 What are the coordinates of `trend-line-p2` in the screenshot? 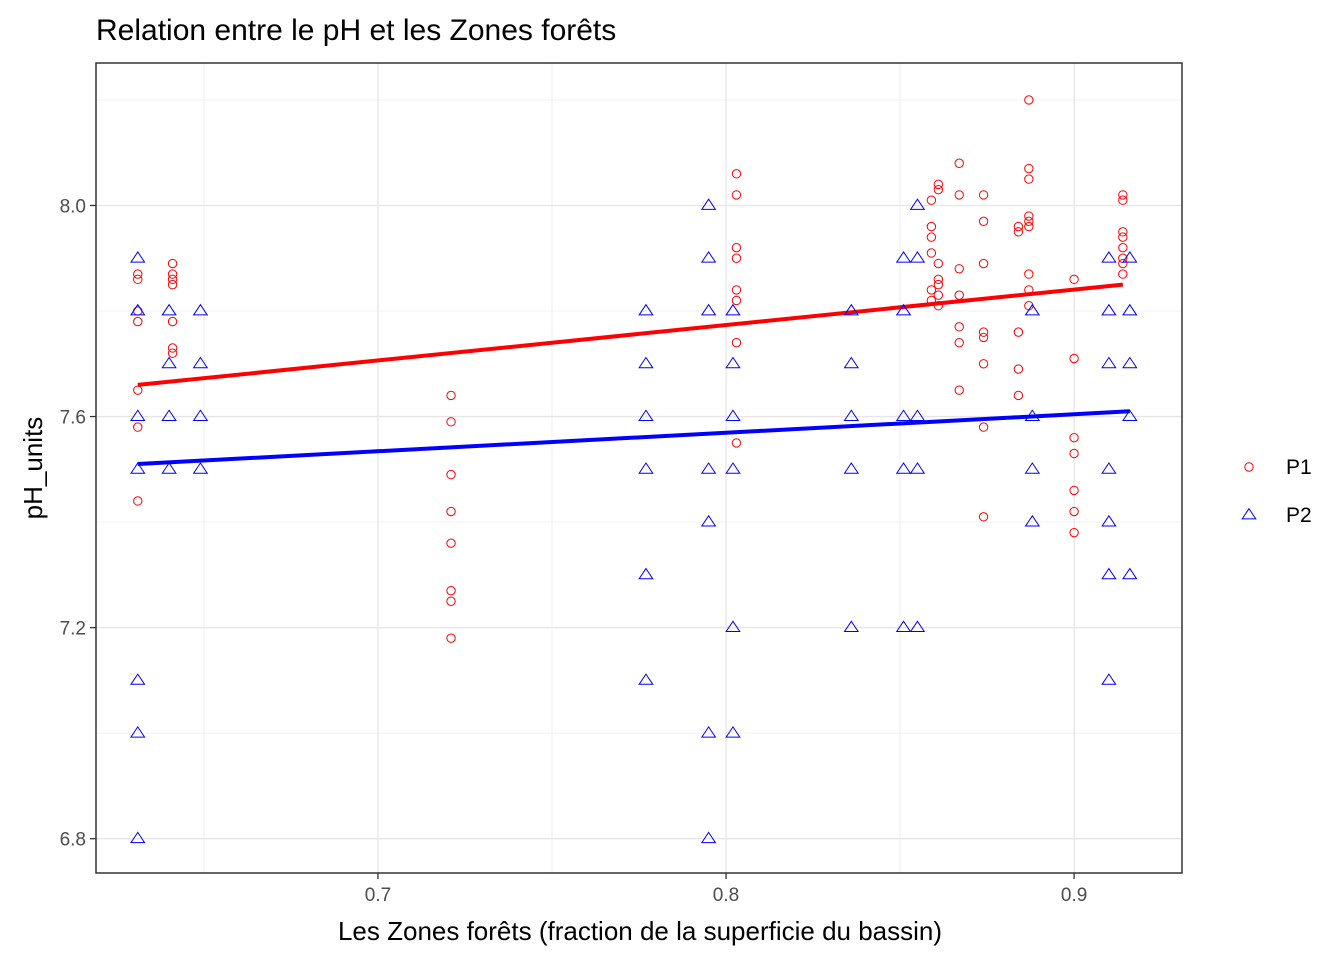 It's located at (633, 438).